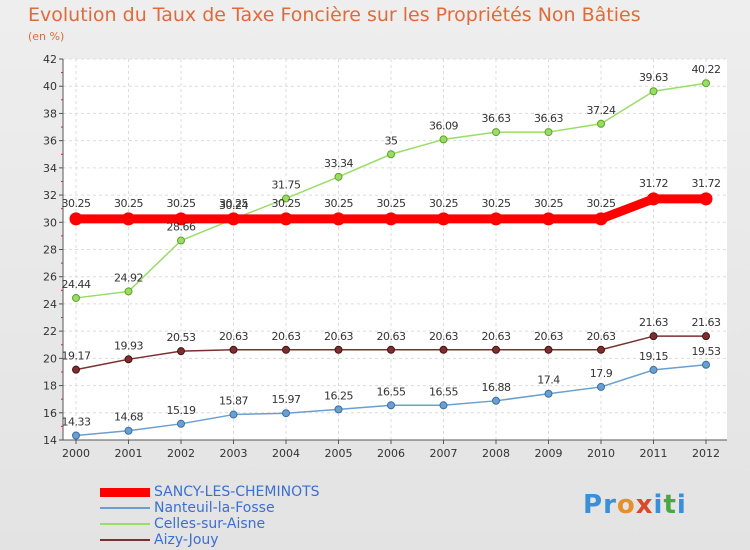  I want to click on data-label: 17.9, so click(601, 373).